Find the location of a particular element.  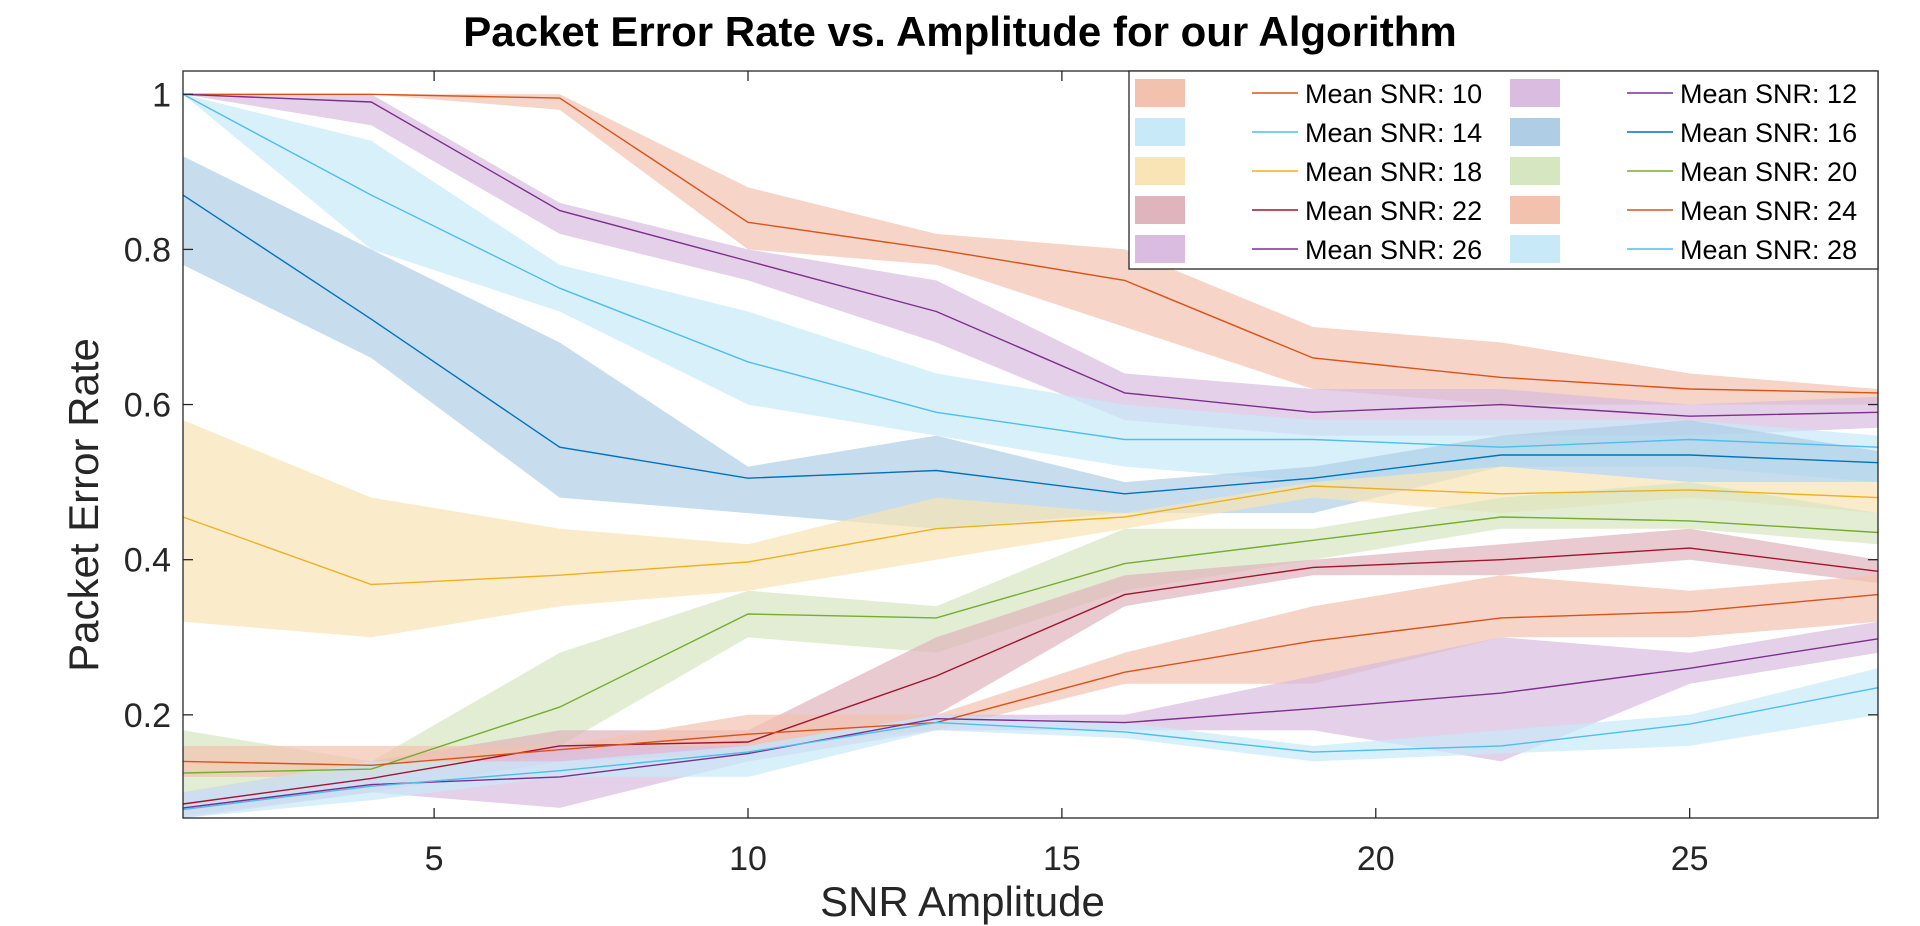

legend-label-mean-snr-24: Mean SNR: 24 is located at coordinates (1768, 211).